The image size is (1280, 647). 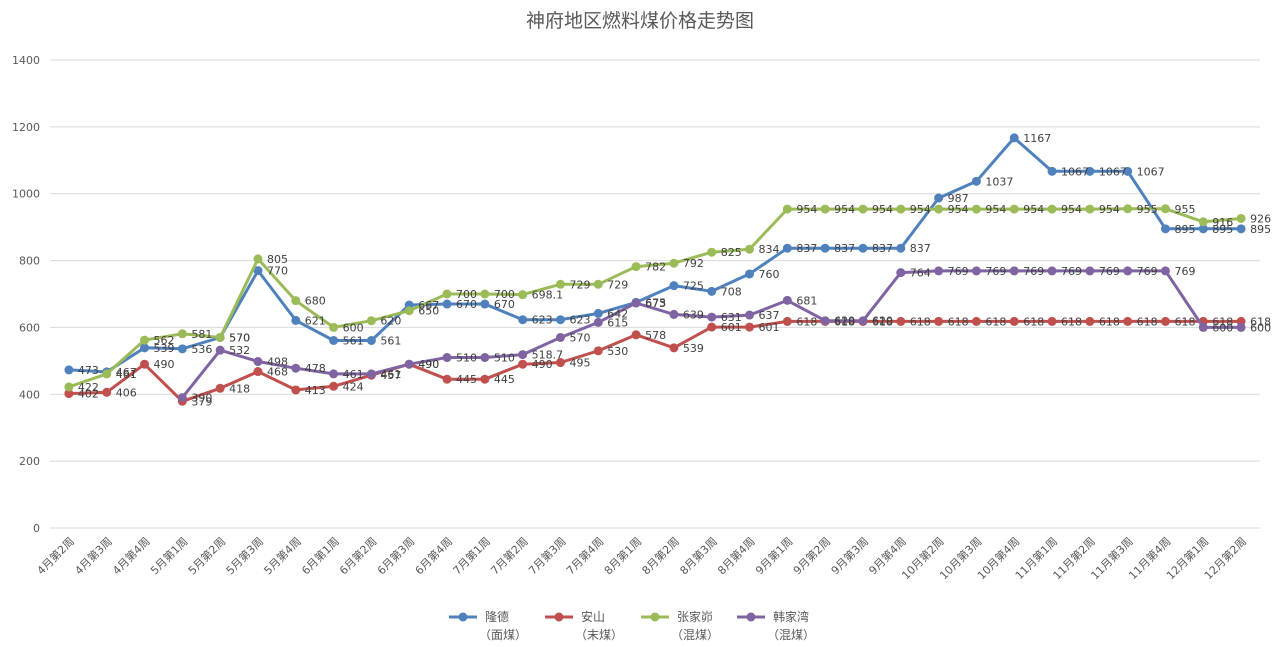 What do you see at coordinates (958, 198) in the screenshot?
I see `data-label: 987` at bounding box center [958, 198].